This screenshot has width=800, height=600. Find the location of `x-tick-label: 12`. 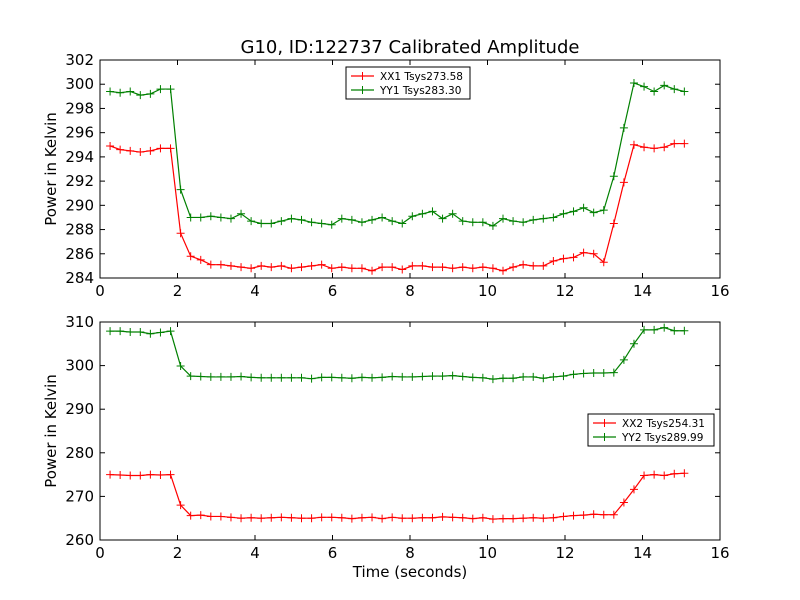

x-tick-label: 12 is located at coordinates (564, 553).